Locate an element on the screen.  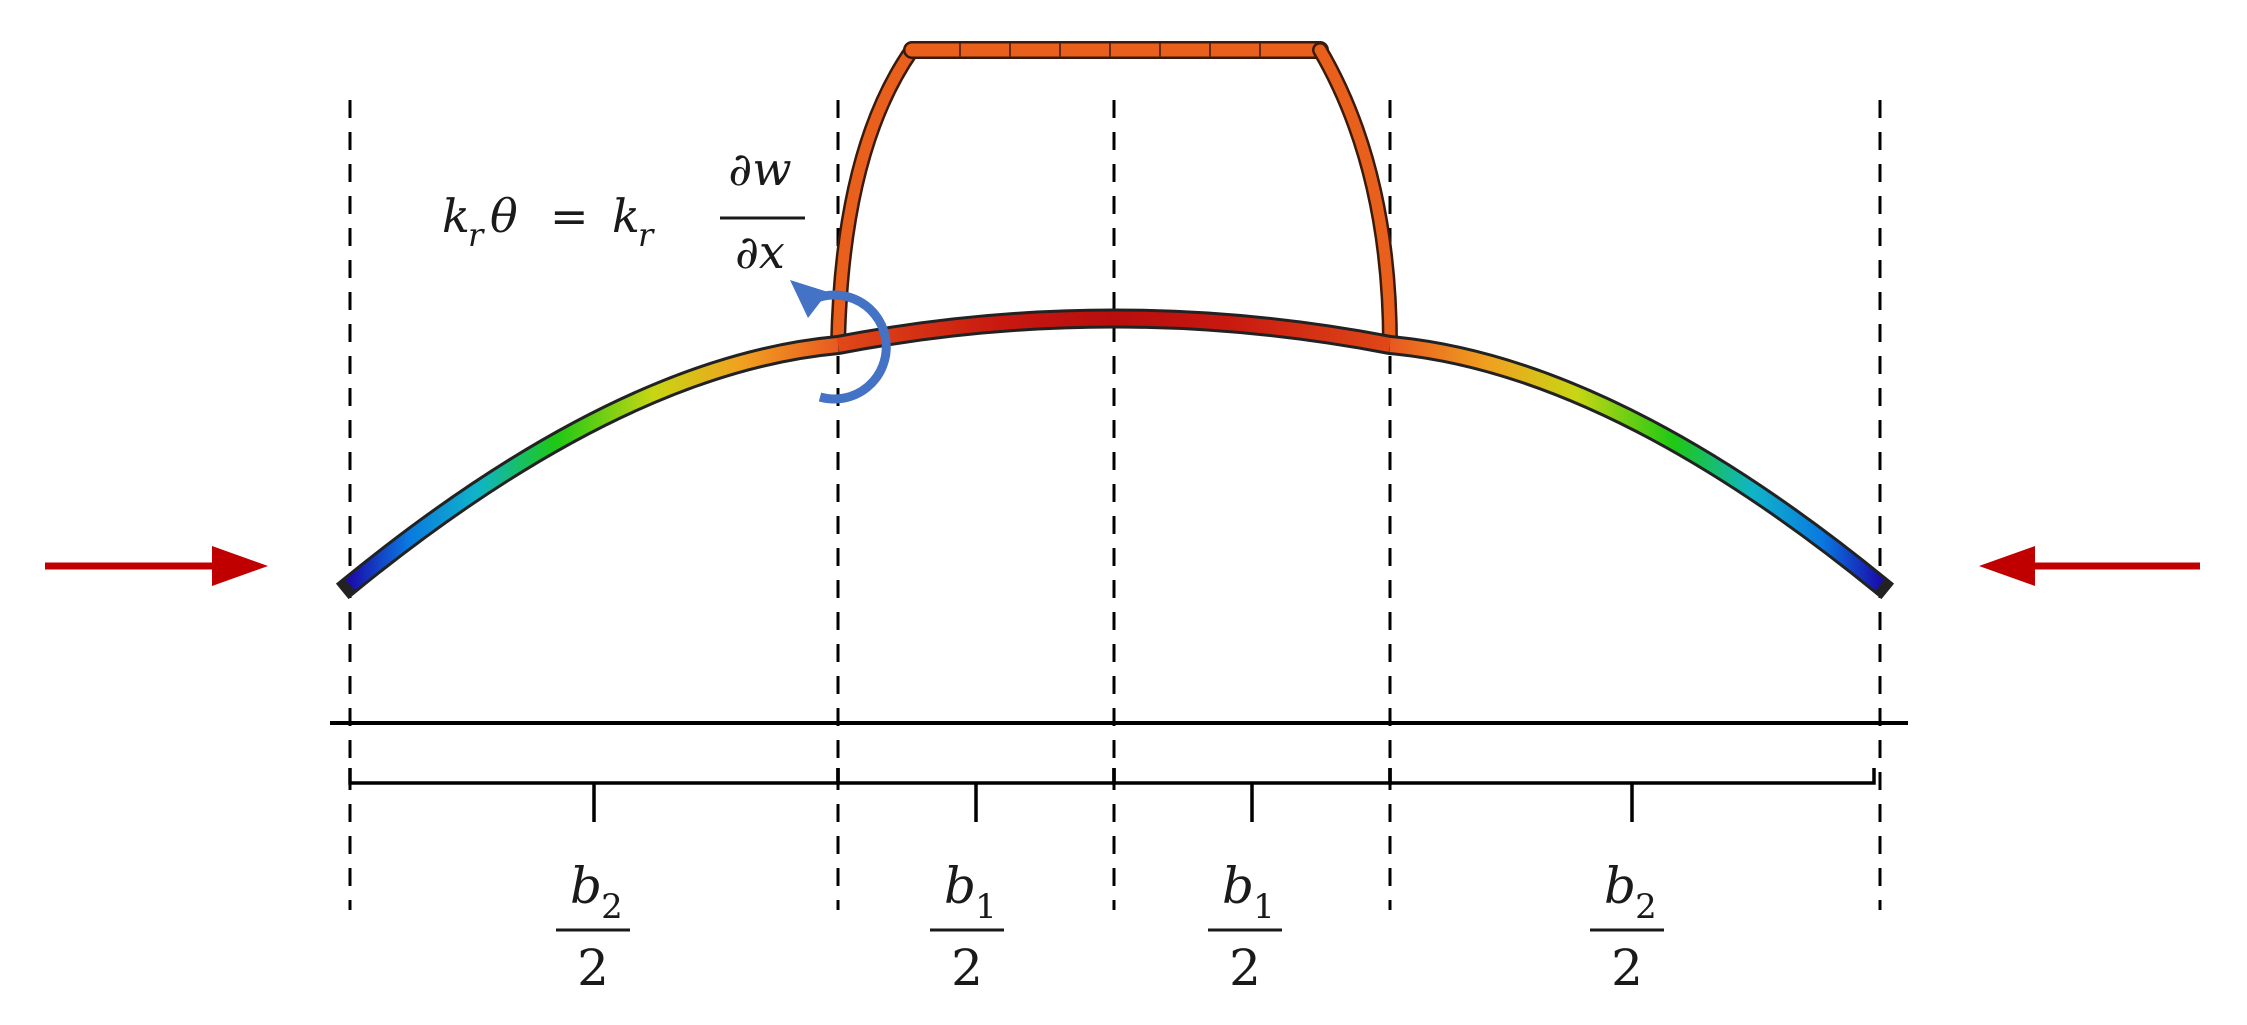
brace-left-inner is located at coordinates (976, 795).